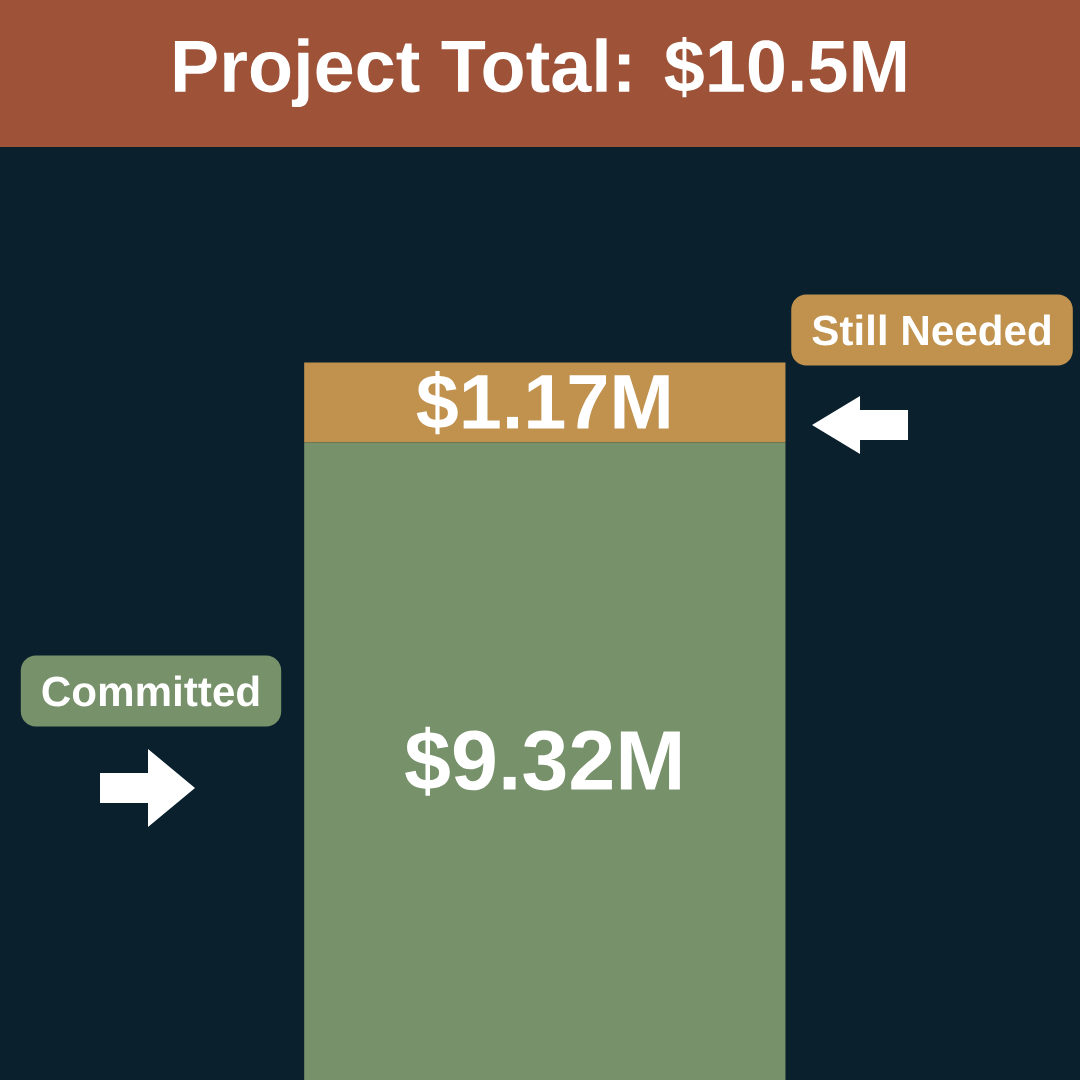 The image size is (1080, 1080). I want to click on data-label: $1.17M, so click(542, 403).